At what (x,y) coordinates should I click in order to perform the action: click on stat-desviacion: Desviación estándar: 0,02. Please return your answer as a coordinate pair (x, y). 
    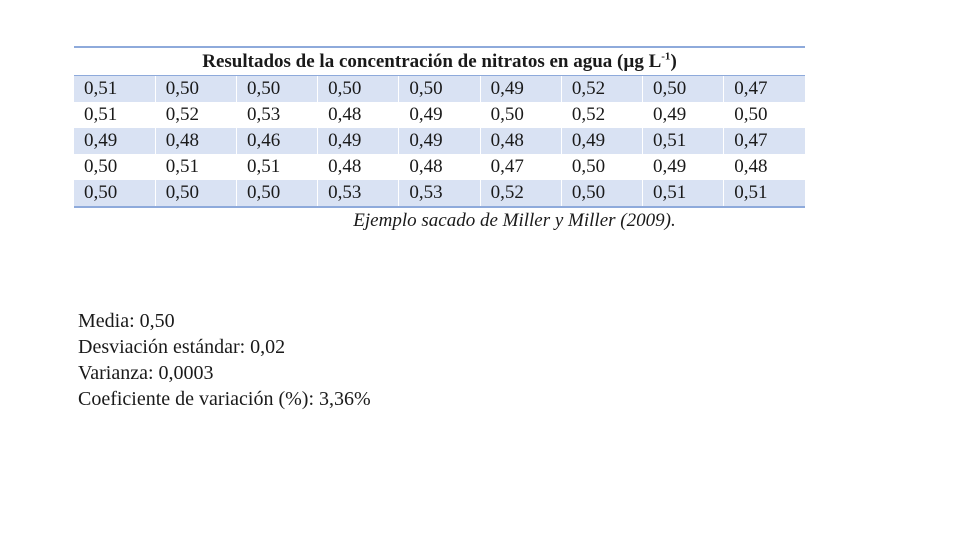
    Looking at the image, I should click on (182, 347).